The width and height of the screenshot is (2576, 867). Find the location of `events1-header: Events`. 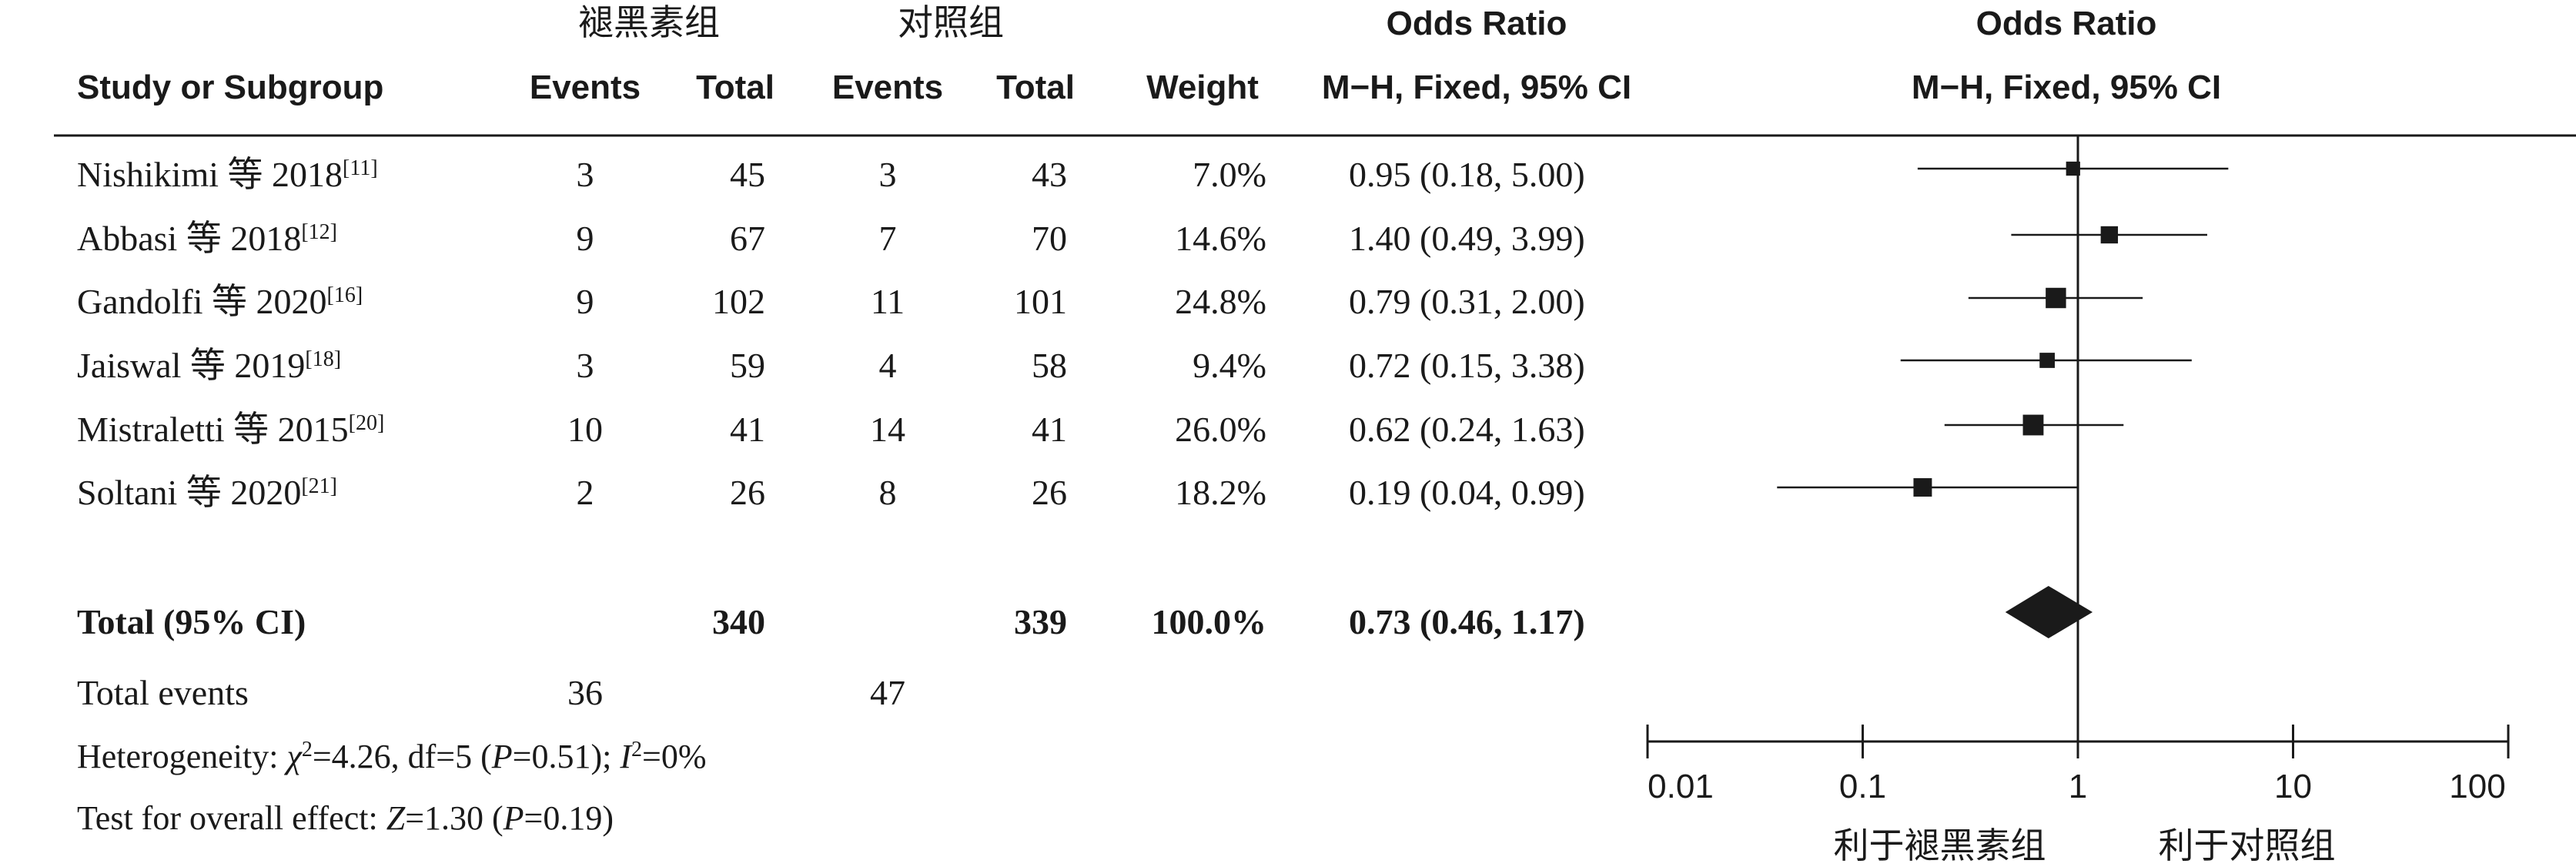

events1-header: Events is located at coordinates (585, 87).